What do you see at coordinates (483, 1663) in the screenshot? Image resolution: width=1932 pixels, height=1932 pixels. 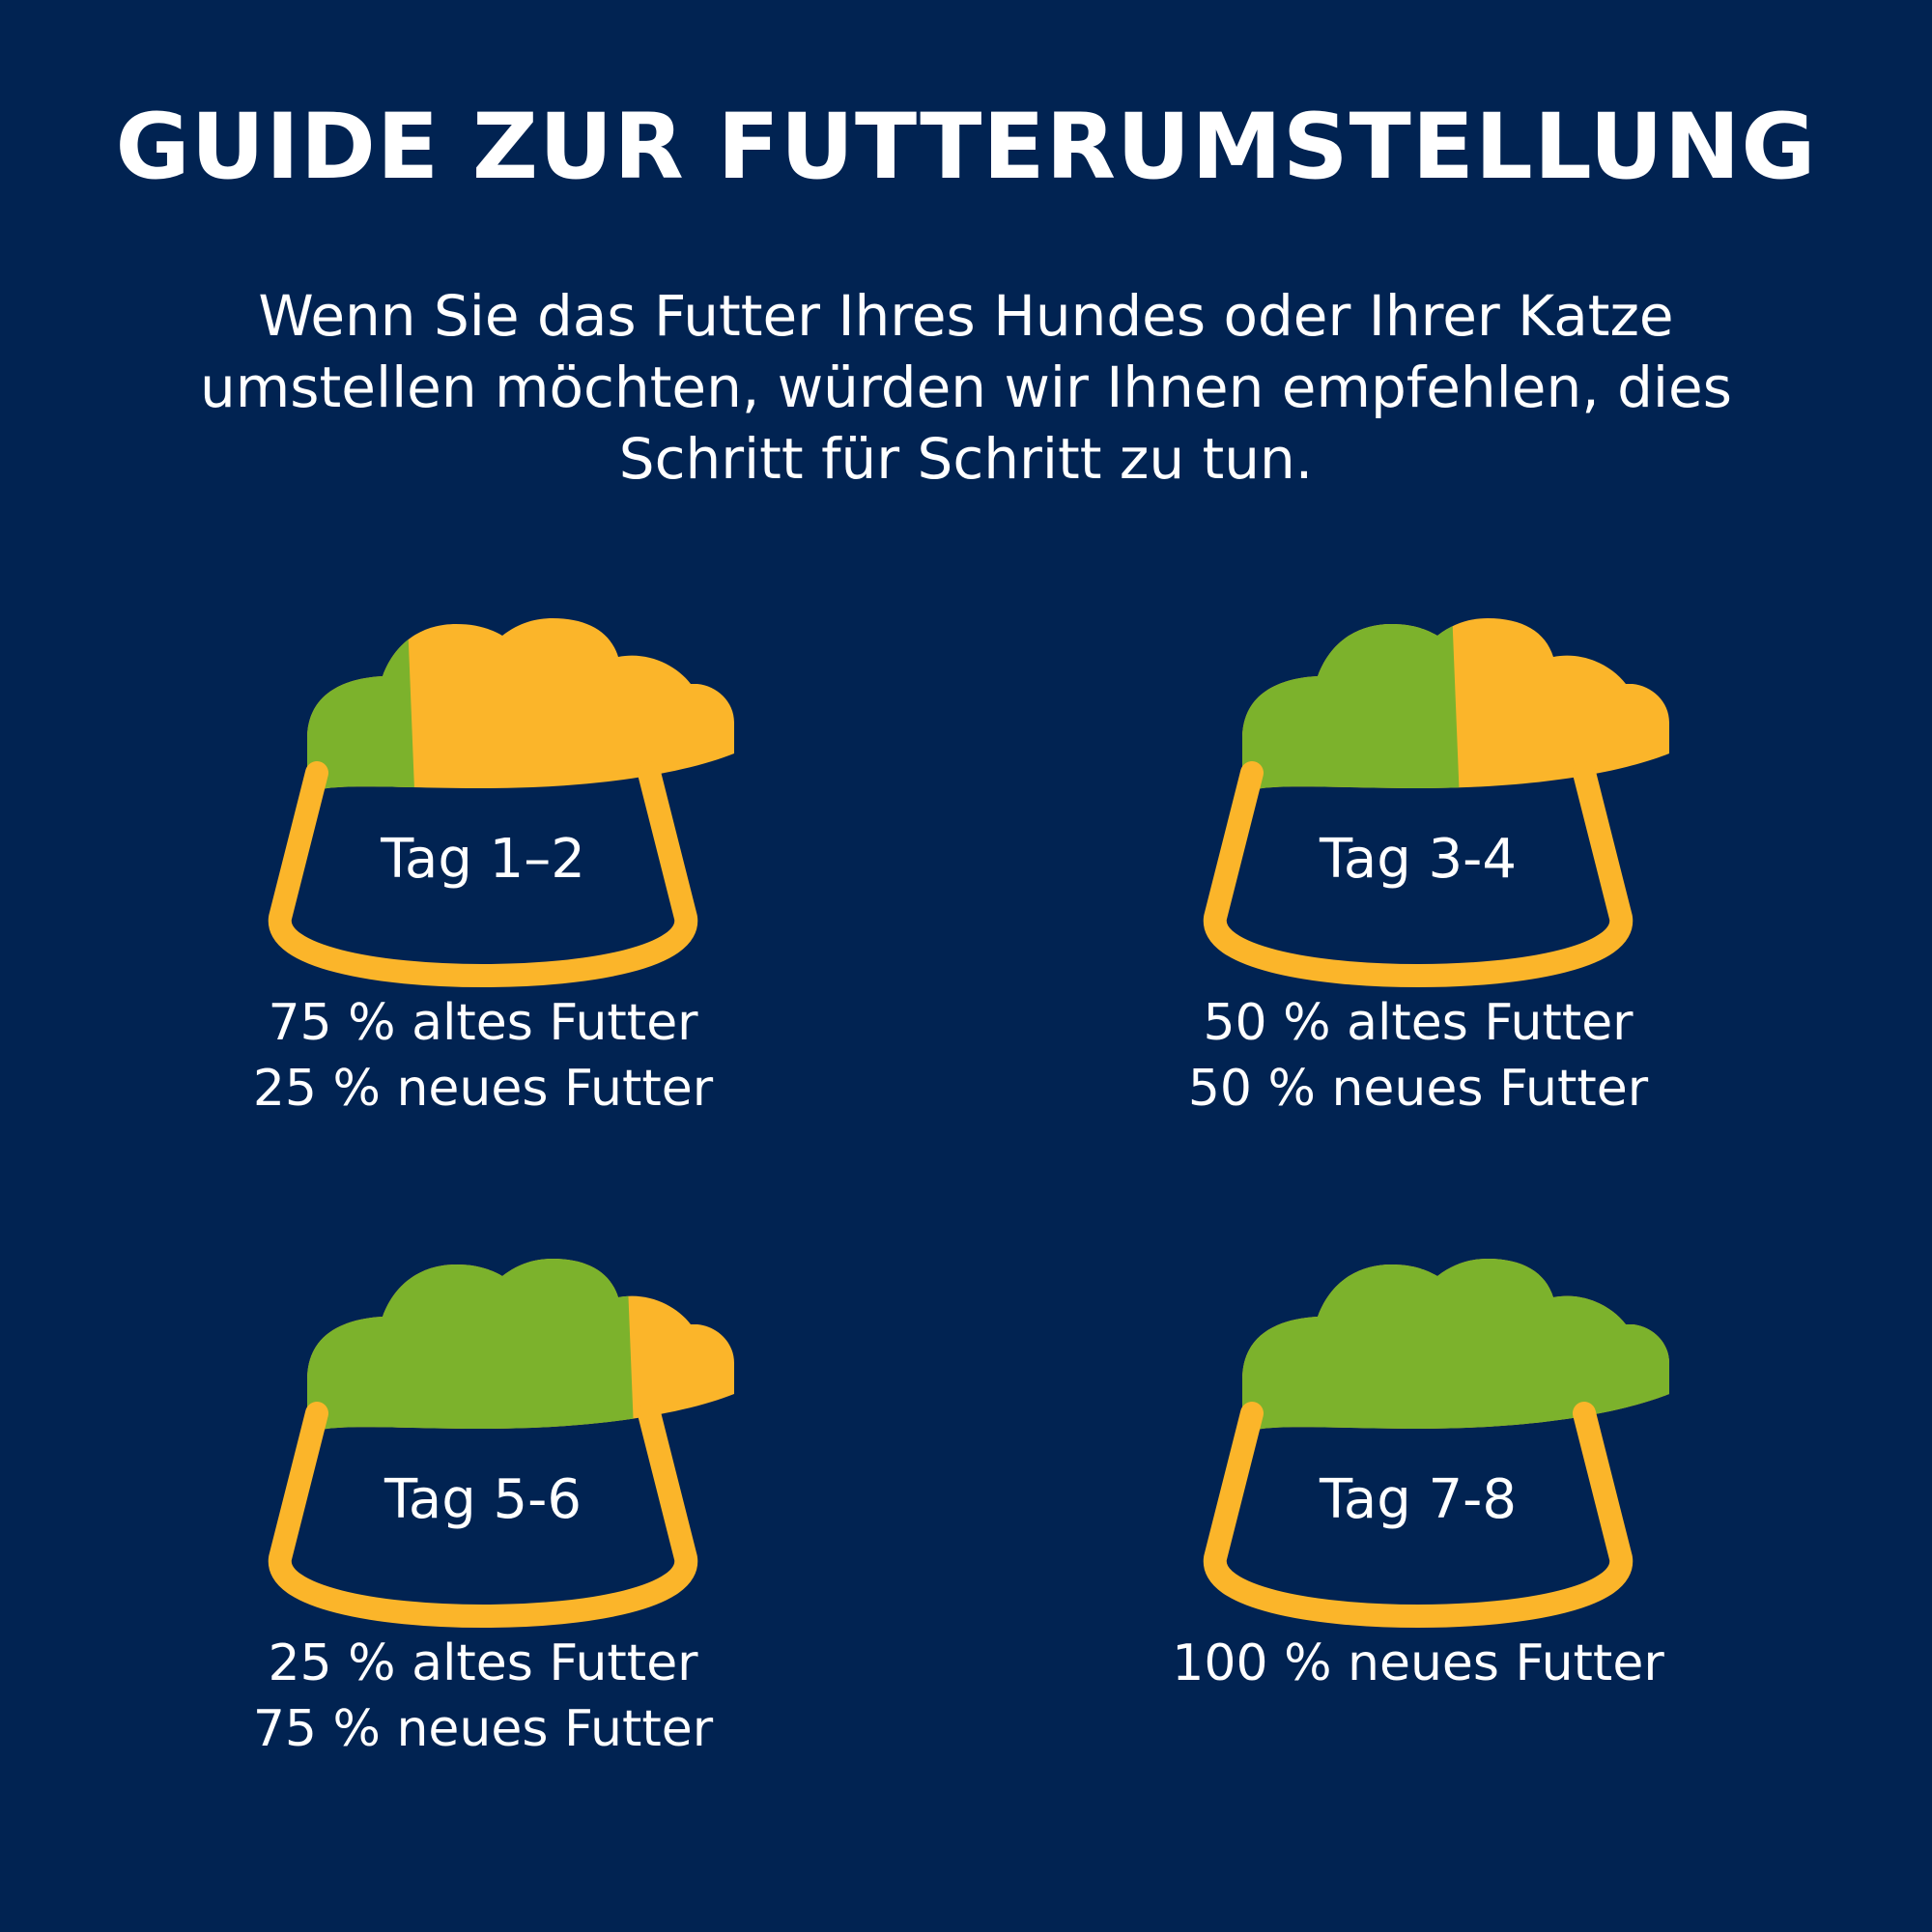 I see `mix-line-1: 25 % altes Futter` at bounding box center [483, 1663].